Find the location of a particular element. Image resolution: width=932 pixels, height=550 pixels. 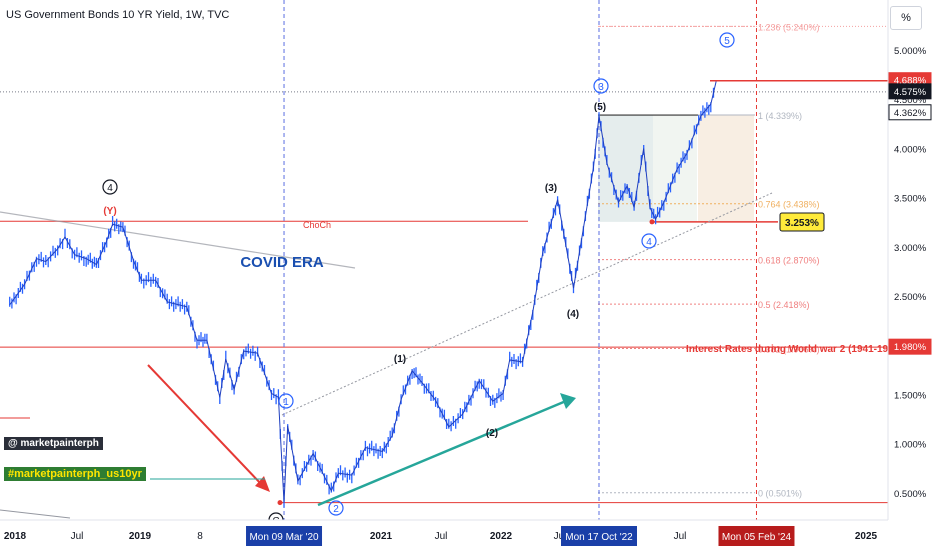

percent-scale-button: % is located at coordinates (906, 18).